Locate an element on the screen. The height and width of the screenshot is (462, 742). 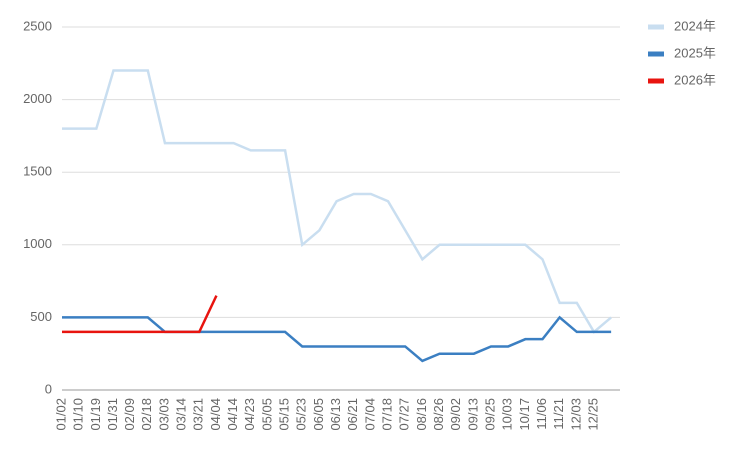
x-tick-label: 07/18 is located at coordinates (386, 414).